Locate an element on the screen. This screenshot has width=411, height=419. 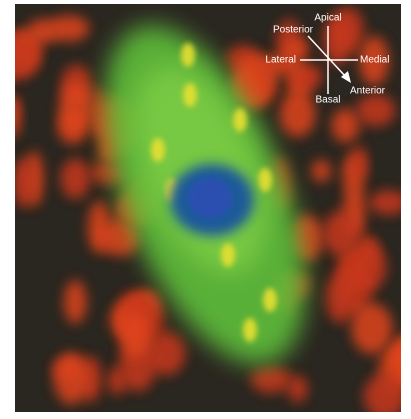
label: Posterior is located at coordinates (293, 30).